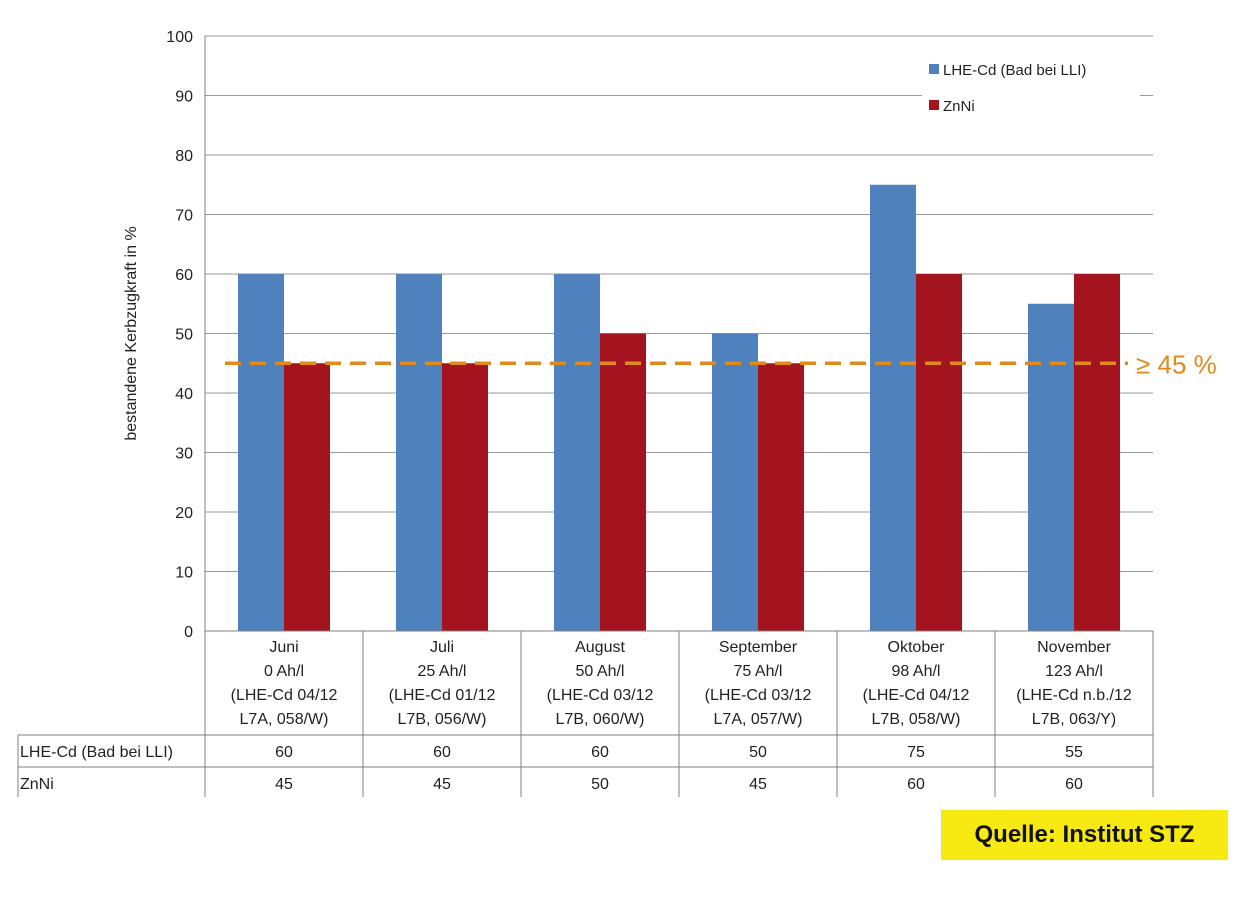  Describe the element at coordinates (1014, 70) in the screenshot. I see `legend-label: LHE-Cd (Bad bei LLI)` at that location.